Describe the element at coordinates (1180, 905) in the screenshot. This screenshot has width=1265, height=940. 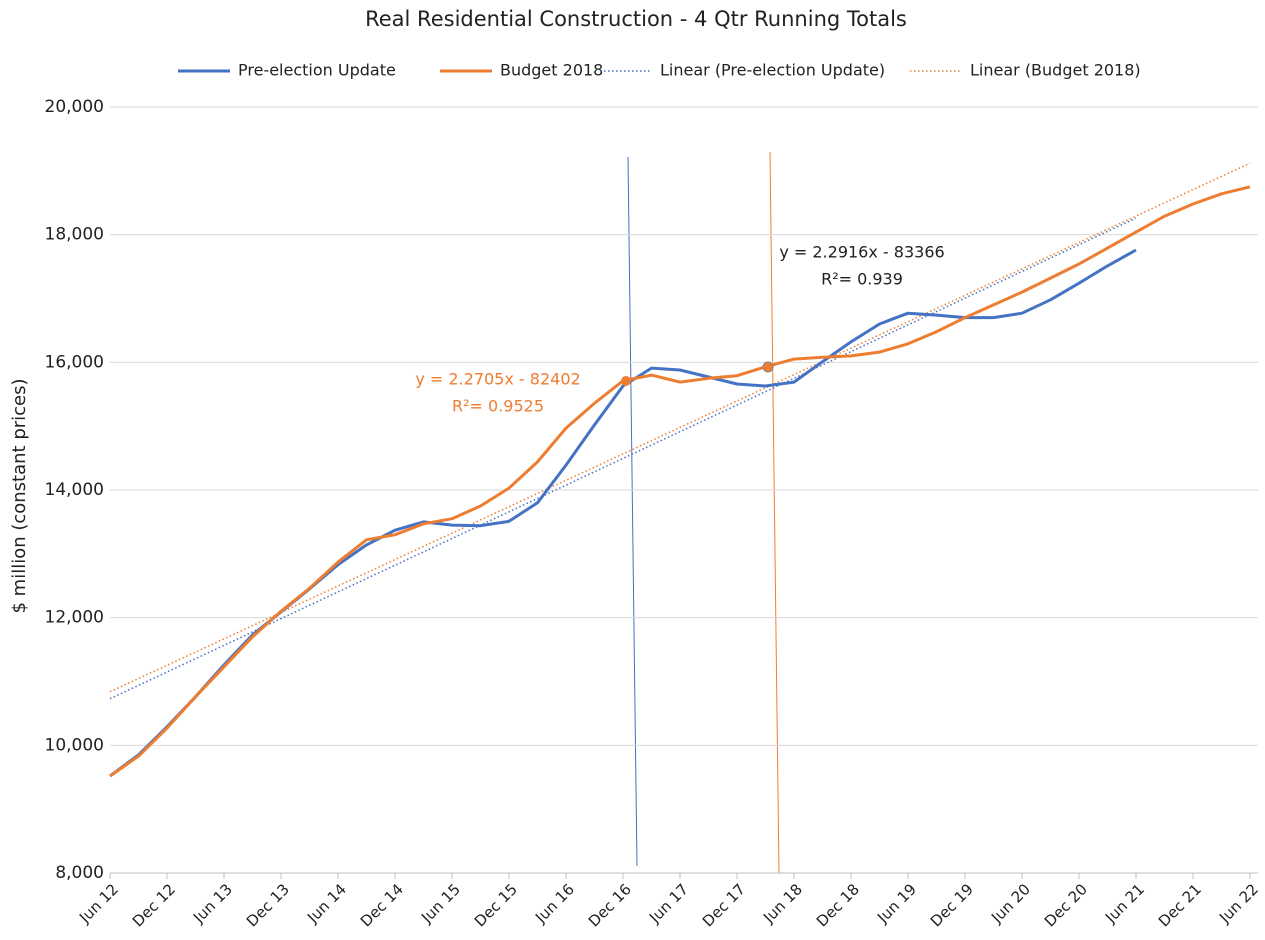
I see `x-tick-label: Dec 21` at that location.